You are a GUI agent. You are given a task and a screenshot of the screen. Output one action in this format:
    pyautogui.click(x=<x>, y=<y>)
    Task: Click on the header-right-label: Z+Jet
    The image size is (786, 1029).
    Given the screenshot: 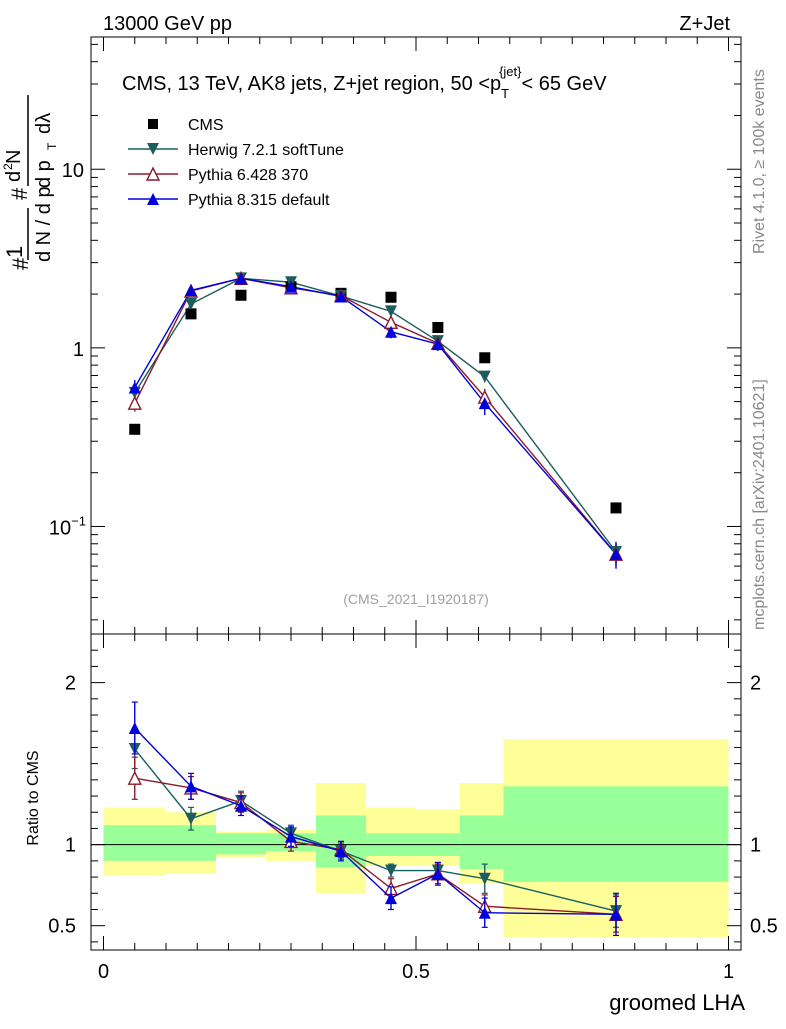 What is the action you would take?
    pyautogui.click(x=704, y=24)
    